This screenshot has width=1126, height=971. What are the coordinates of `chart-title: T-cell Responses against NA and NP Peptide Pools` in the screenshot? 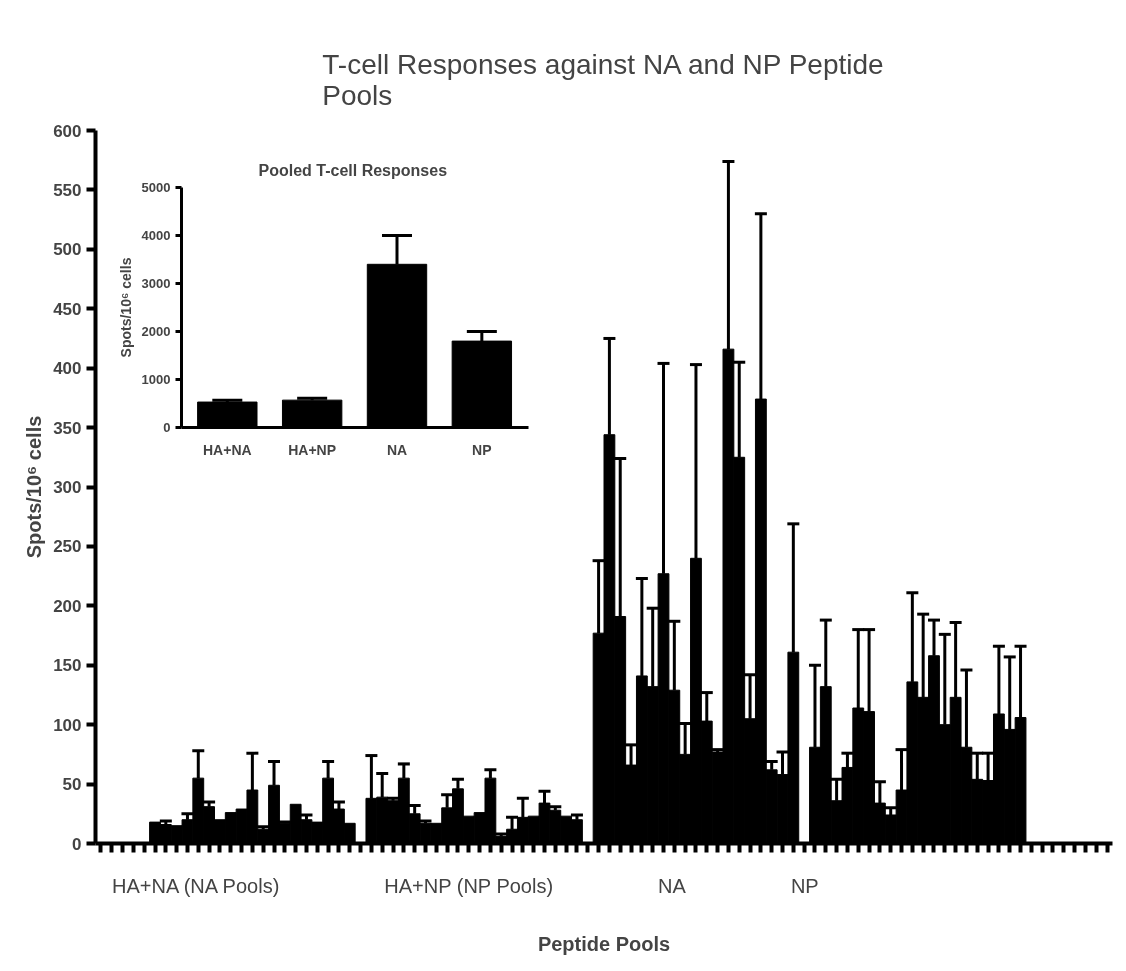 It's located at (603, 79).